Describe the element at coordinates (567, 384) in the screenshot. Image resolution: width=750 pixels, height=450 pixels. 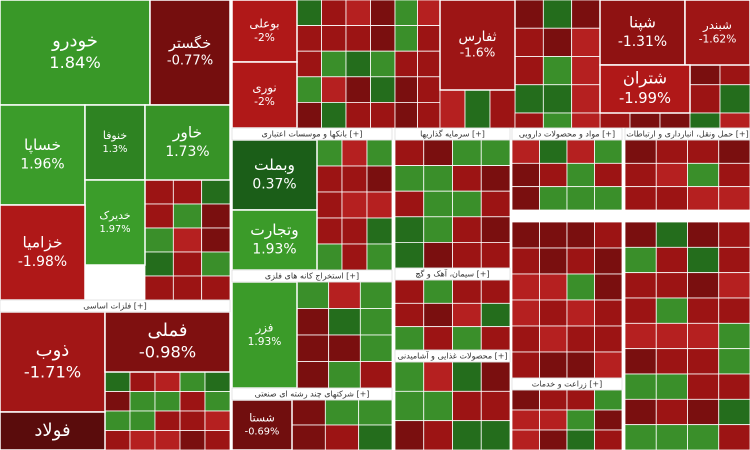
I see `group-title: زراعت و خدمات [+]` at that location.